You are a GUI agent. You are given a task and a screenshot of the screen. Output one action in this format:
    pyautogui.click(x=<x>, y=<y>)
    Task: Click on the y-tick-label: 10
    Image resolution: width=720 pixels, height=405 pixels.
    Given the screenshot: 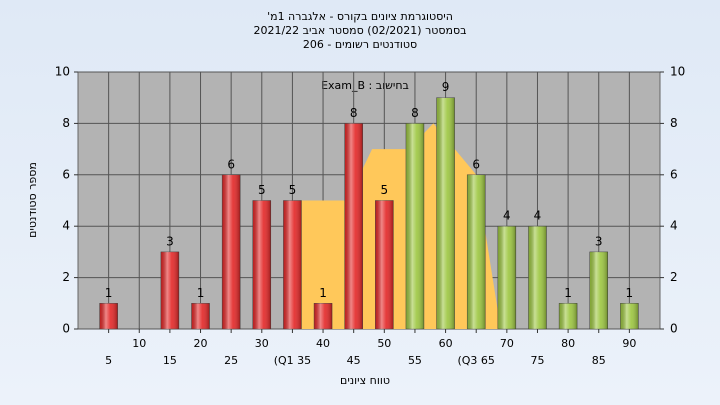 What is the action you would take?
    pyautogui.click(x=62, y=72)
    